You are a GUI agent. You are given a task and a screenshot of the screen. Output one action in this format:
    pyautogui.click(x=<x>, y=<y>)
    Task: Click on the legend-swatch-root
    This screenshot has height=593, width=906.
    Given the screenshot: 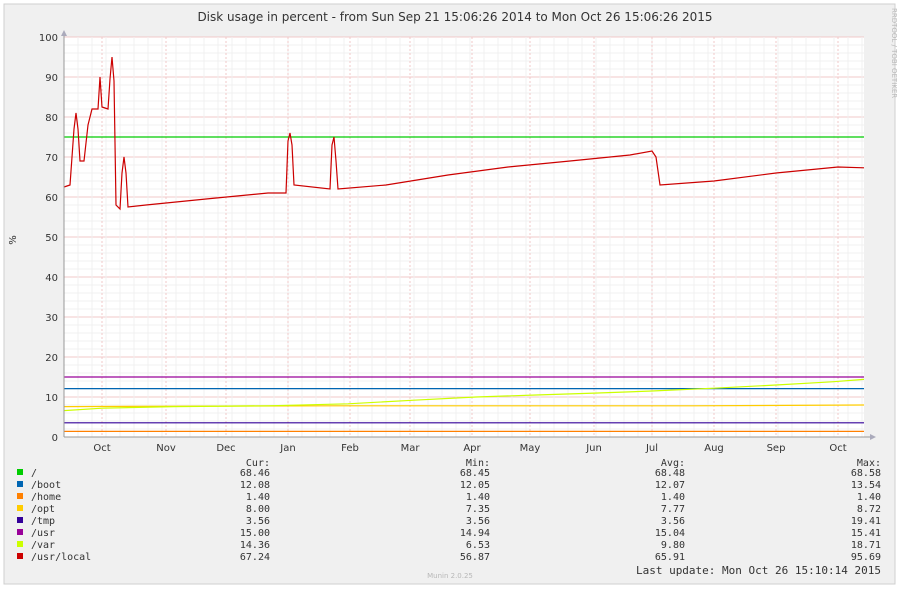 What is the action you would take?
    pyautogui.click(x=20, y=472)
    